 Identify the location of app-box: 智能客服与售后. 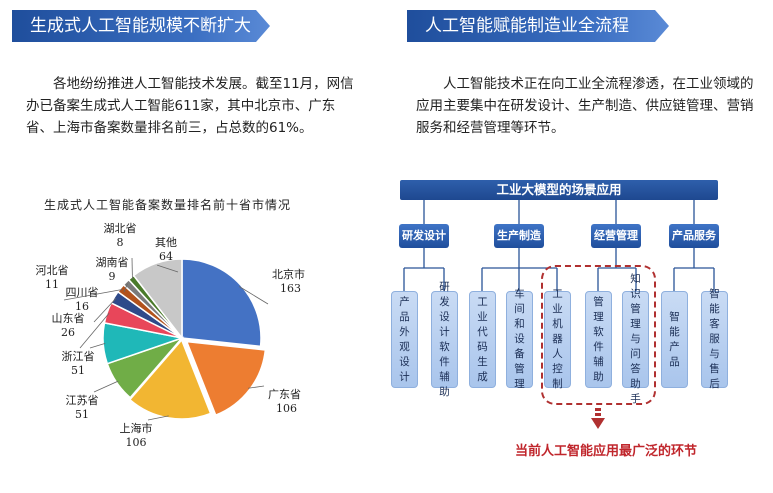
(714, 339).